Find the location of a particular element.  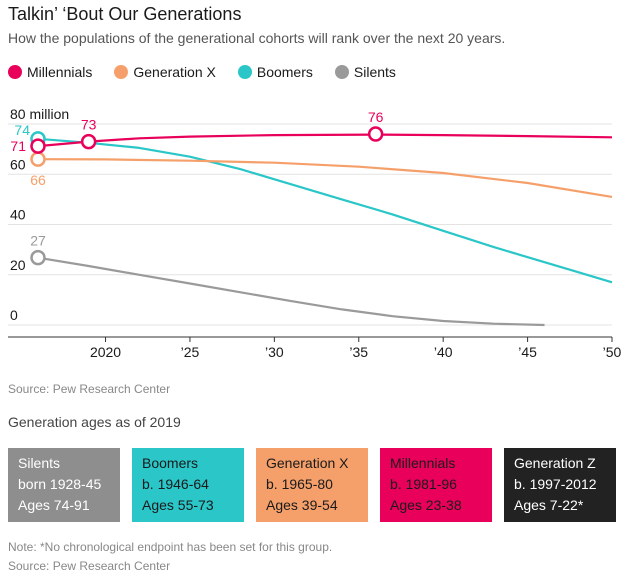

x-tick-label: ’45 is located at coordinates (527, 352).